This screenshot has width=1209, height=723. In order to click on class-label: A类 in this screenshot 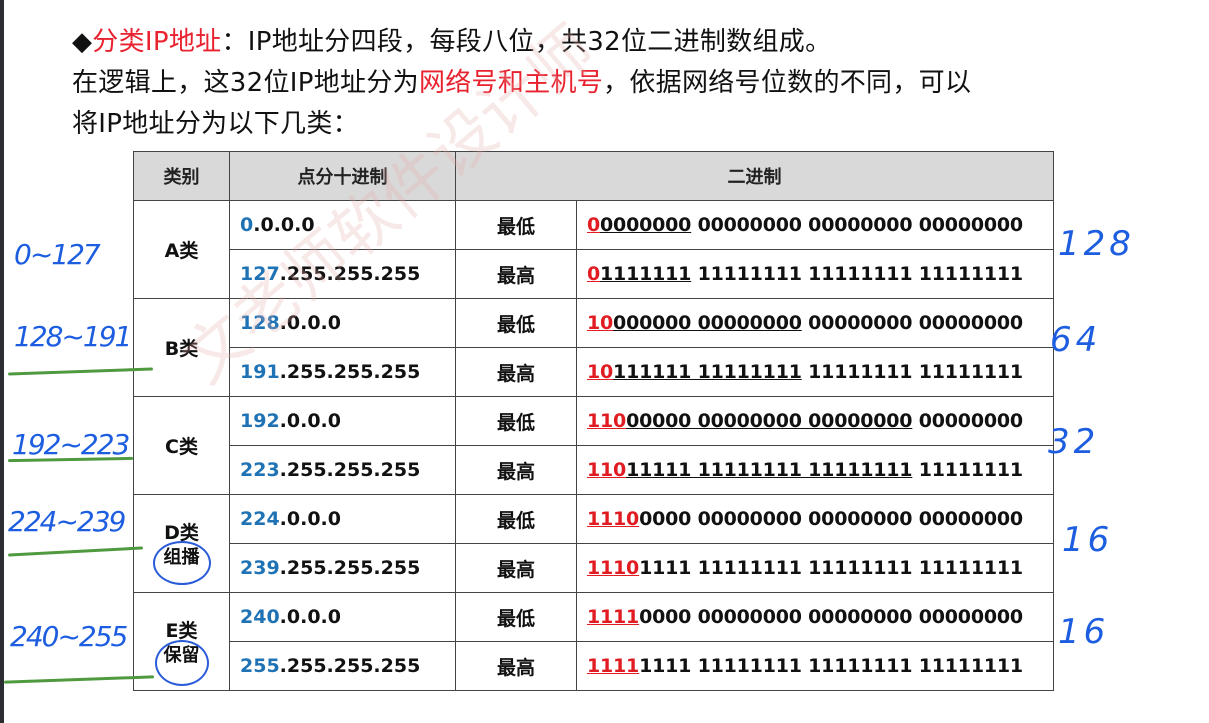, I will do `click(181, 251)`.